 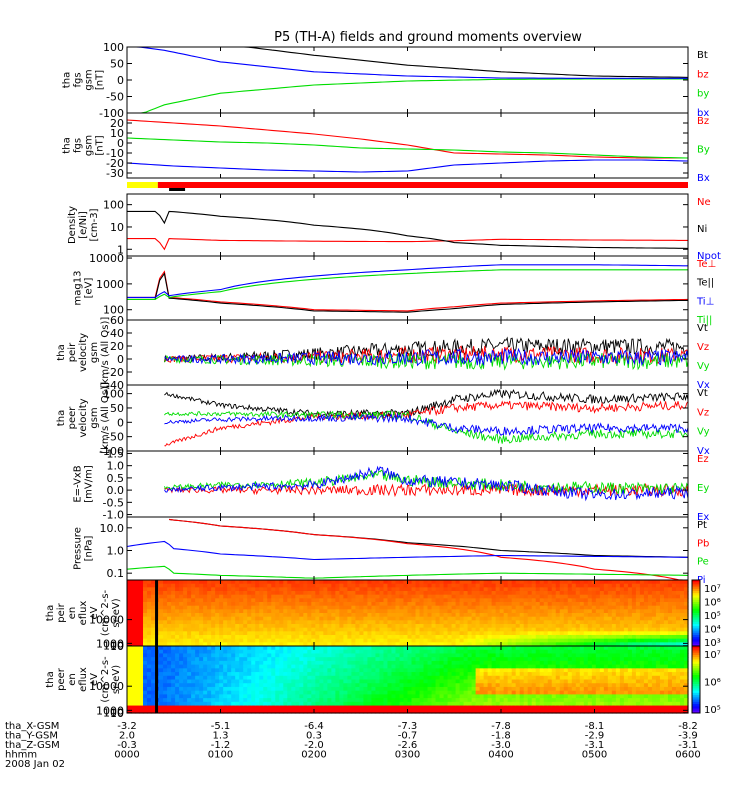 I want to click on legend-label-bz: bz, so click(x=703, y=74).